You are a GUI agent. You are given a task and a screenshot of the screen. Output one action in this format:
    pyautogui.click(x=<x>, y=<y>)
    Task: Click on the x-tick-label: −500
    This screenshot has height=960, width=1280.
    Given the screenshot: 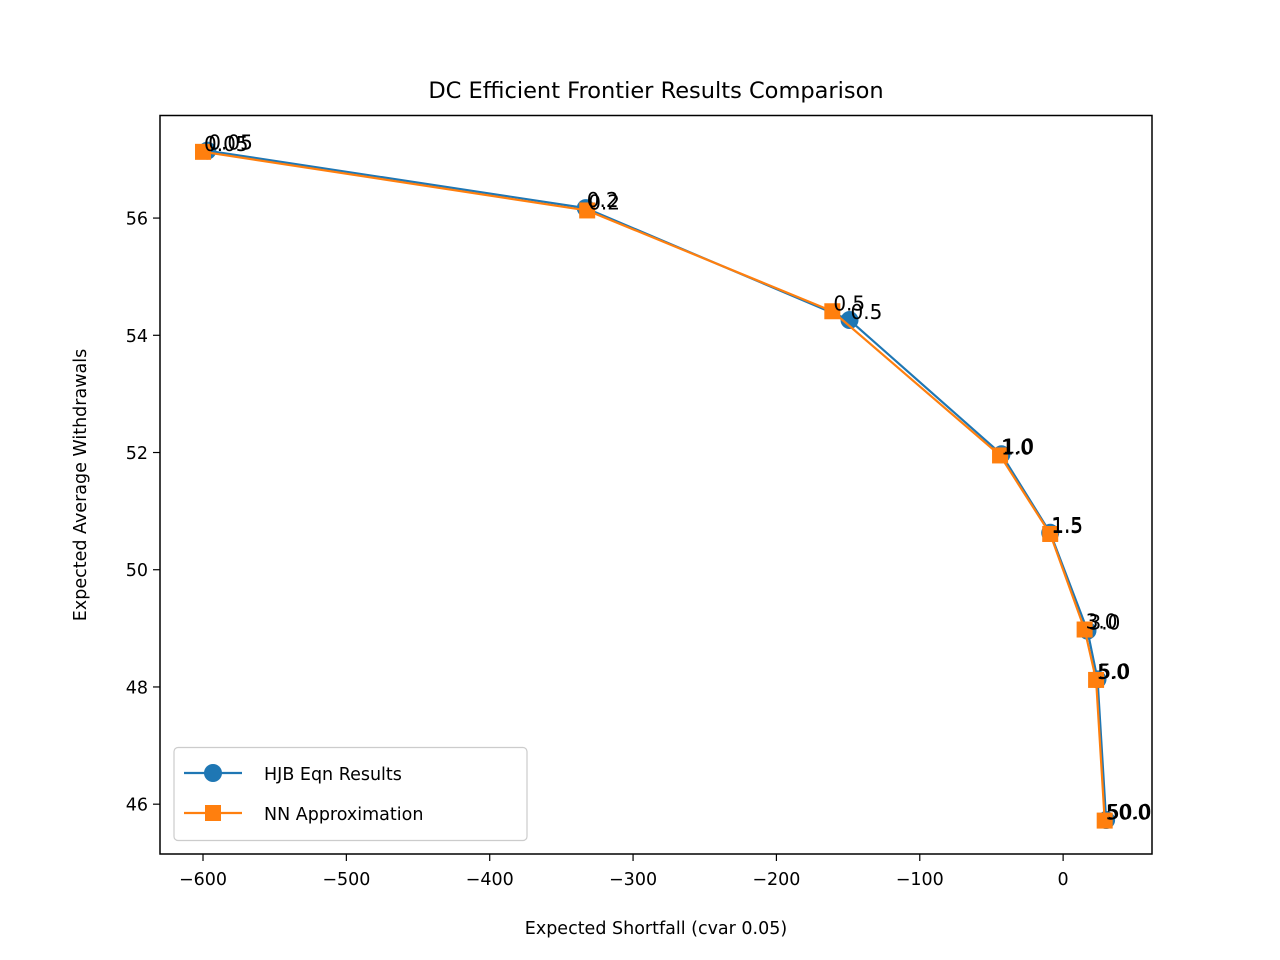 What is the action you would take?
    pyautogui.click(x=346, y=880)
    